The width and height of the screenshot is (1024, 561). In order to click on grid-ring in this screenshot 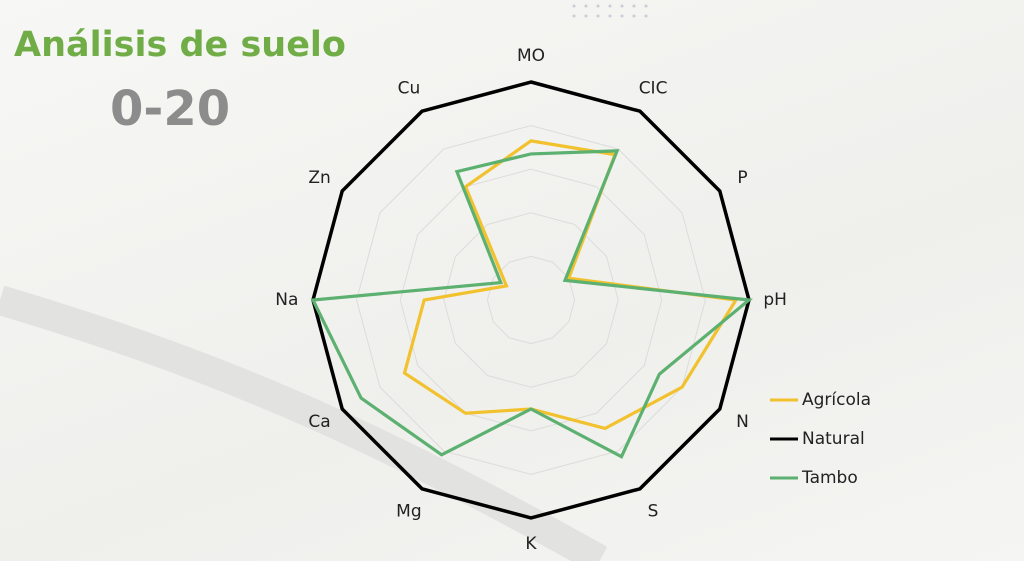, I will do `click(531, 300)`.